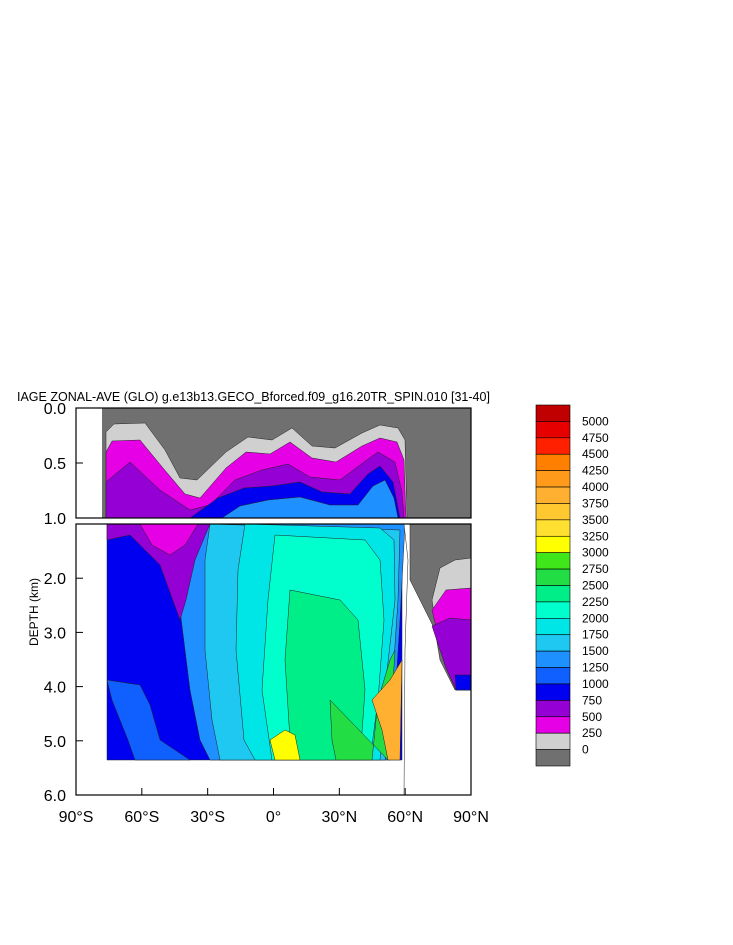 The height and width of the screenshot is (945, 733). Describe the element at coordinates (141, 817) in the screenshot. I see `x-tick-label: 60°S` at that location.